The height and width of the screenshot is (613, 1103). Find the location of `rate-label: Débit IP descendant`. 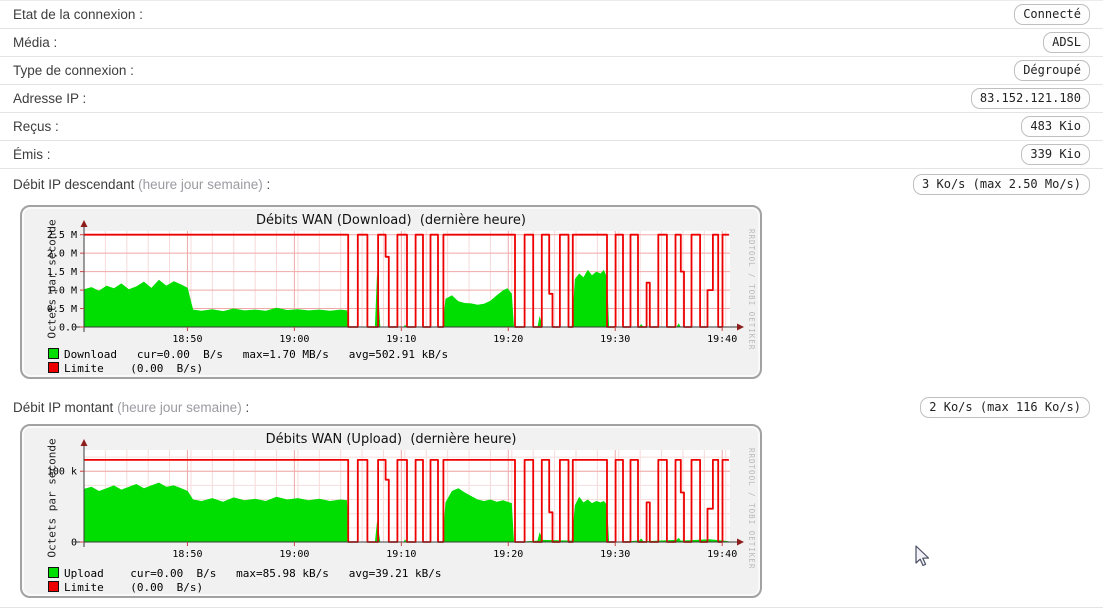

rate-label: Débit IP descendant is located at coordinates (74, 184).